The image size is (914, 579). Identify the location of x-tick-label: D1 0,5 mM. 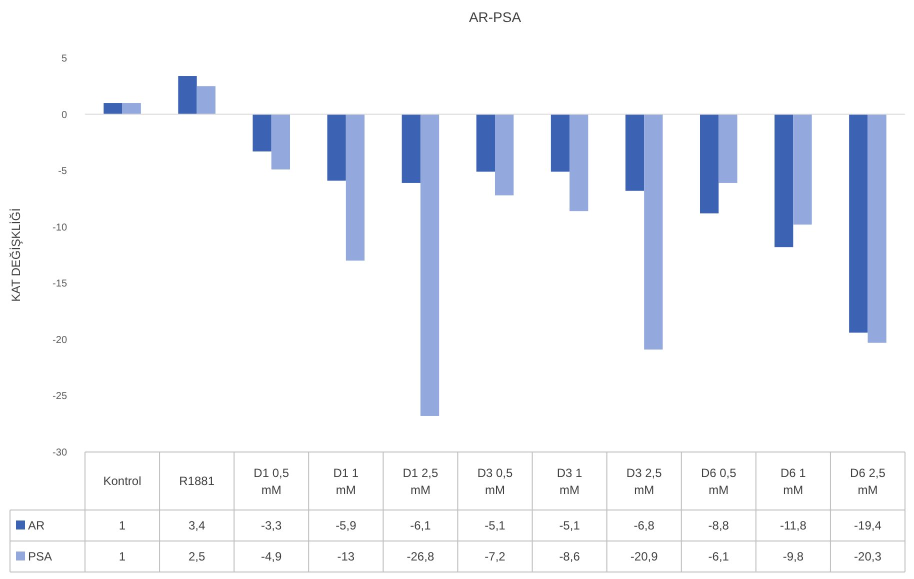
(272, 482).